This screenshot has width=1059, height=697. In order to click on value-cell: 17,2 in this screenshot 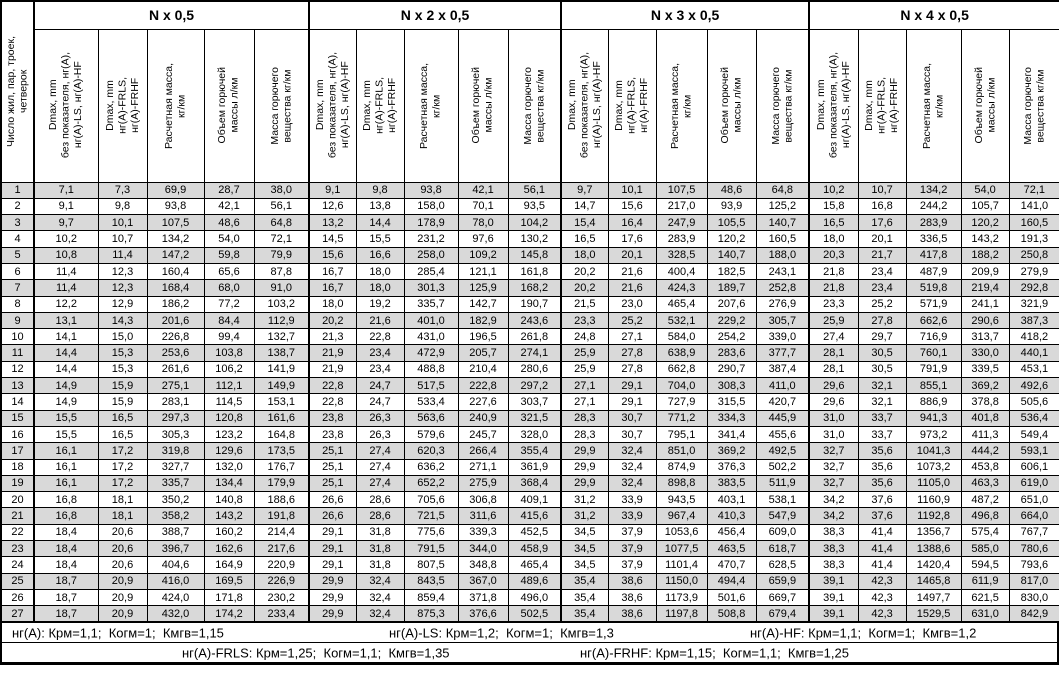, I will do `click(122, 467)`.